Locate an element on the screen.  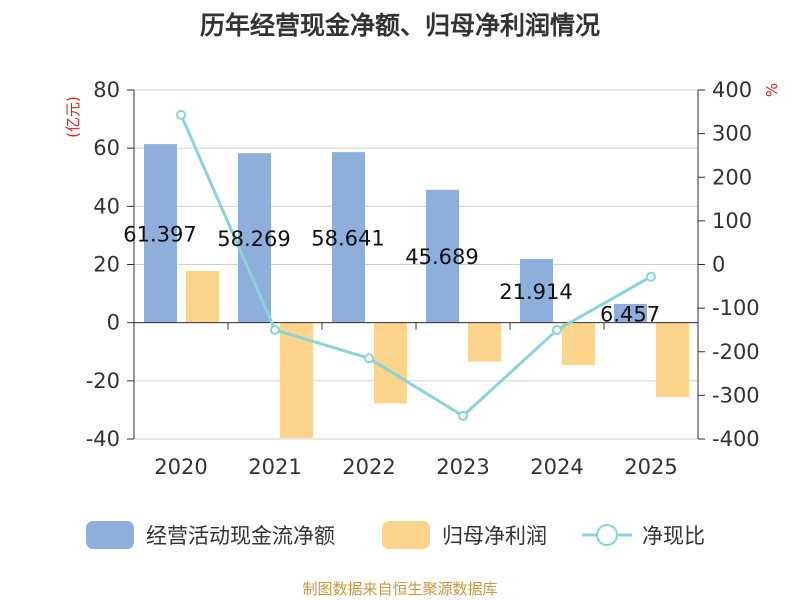
left-axis-tick-label: -40 is located at coordinates (103, 439).